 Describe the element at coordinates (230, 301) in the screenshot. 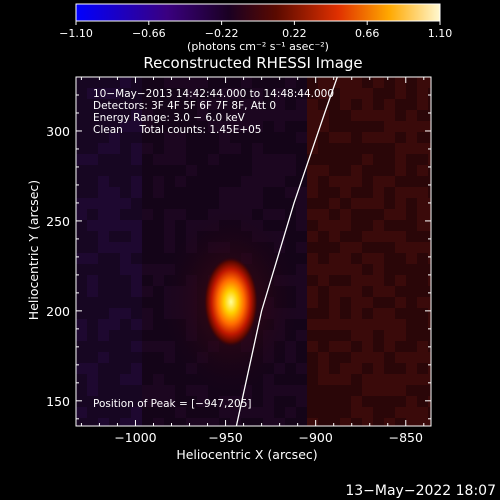

I see `emission-source` at that location.